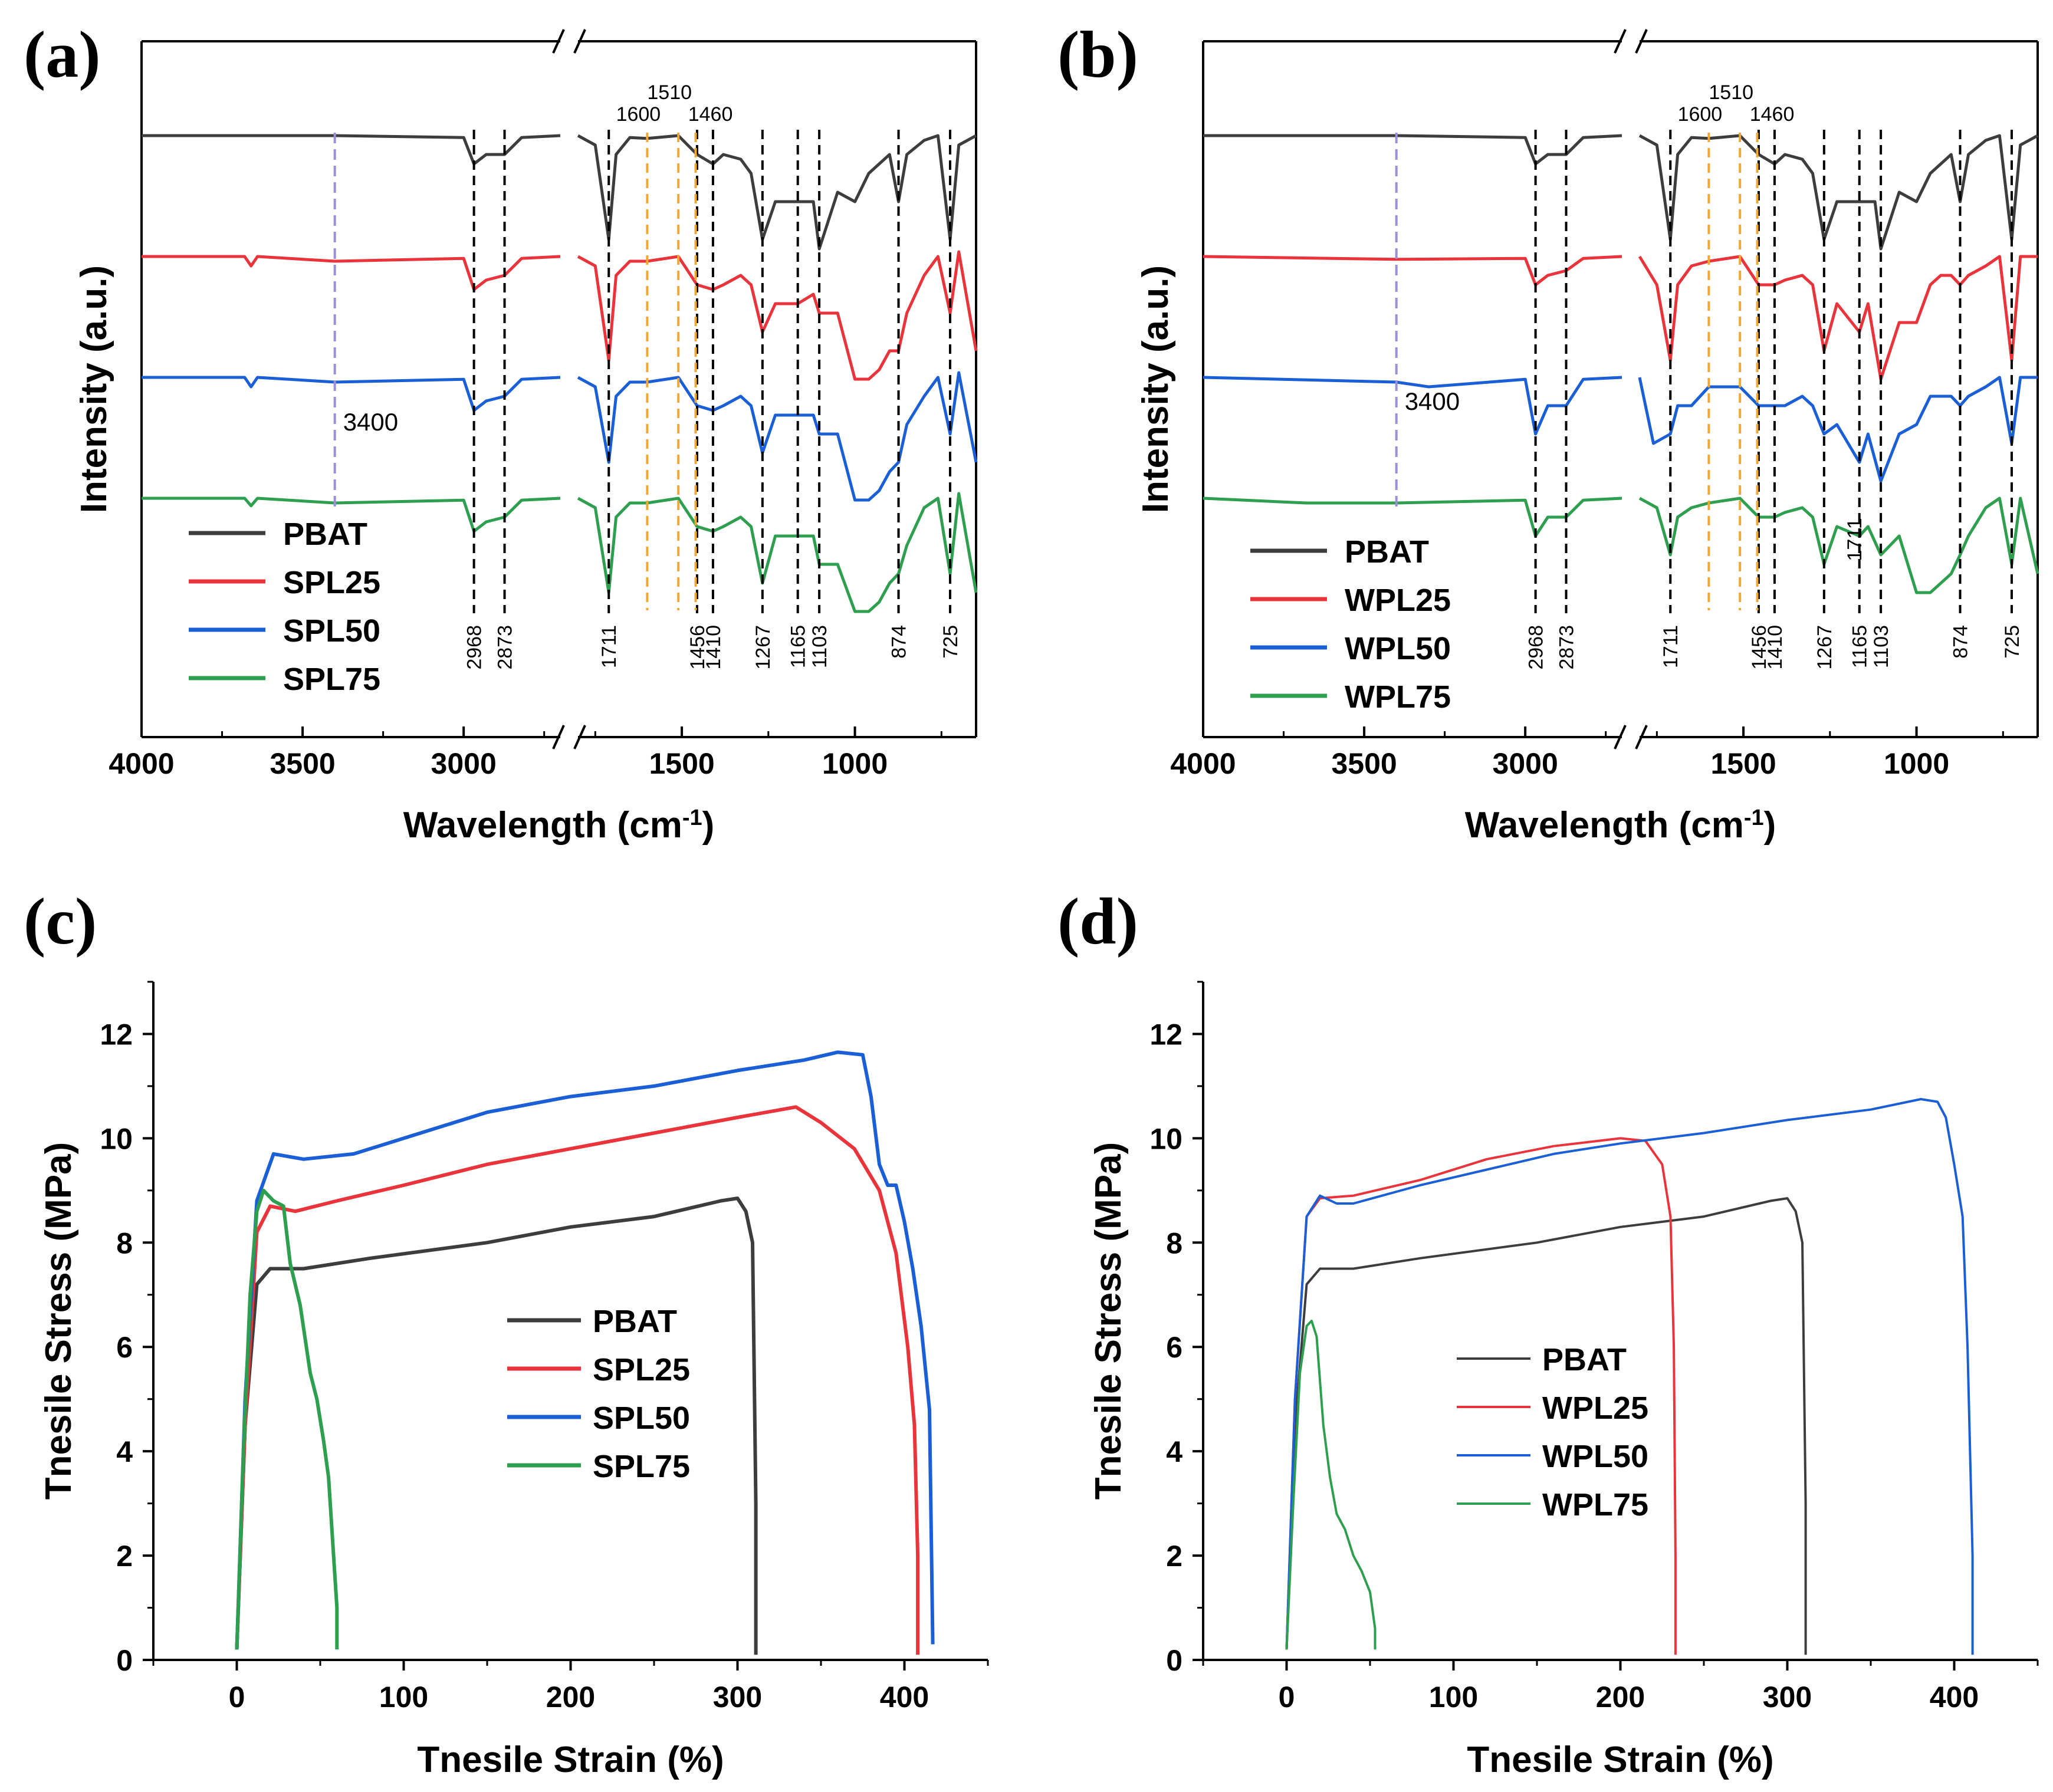 The image size is (2053, 1792). I want to click on x-tick-label: 0, so click(1287, 1697).